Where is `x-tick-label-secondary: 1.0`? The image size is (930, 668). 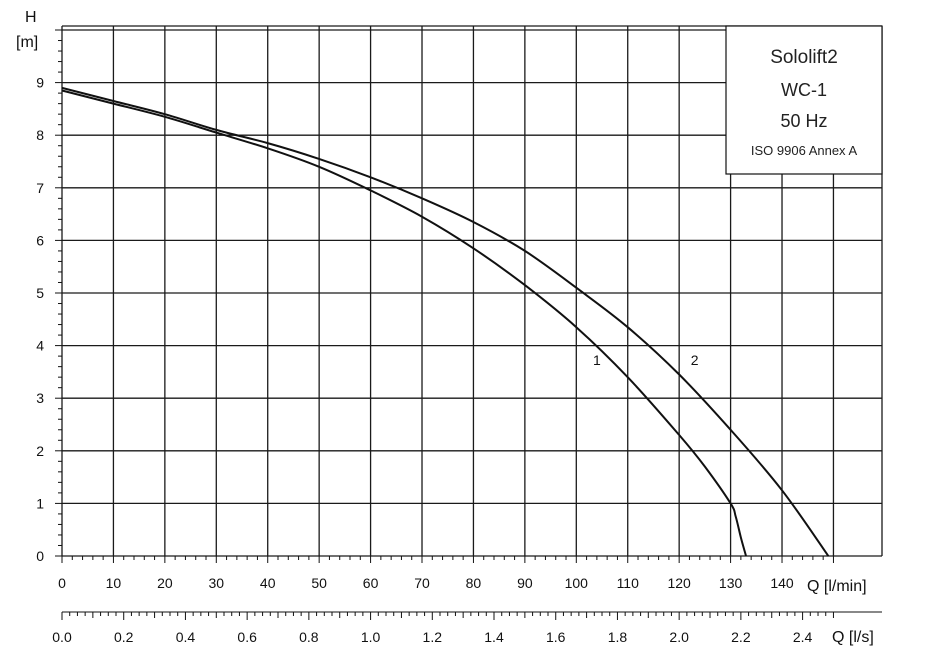
x-tick-label-secondary: 1.0 is located at coordinates (371, 637).